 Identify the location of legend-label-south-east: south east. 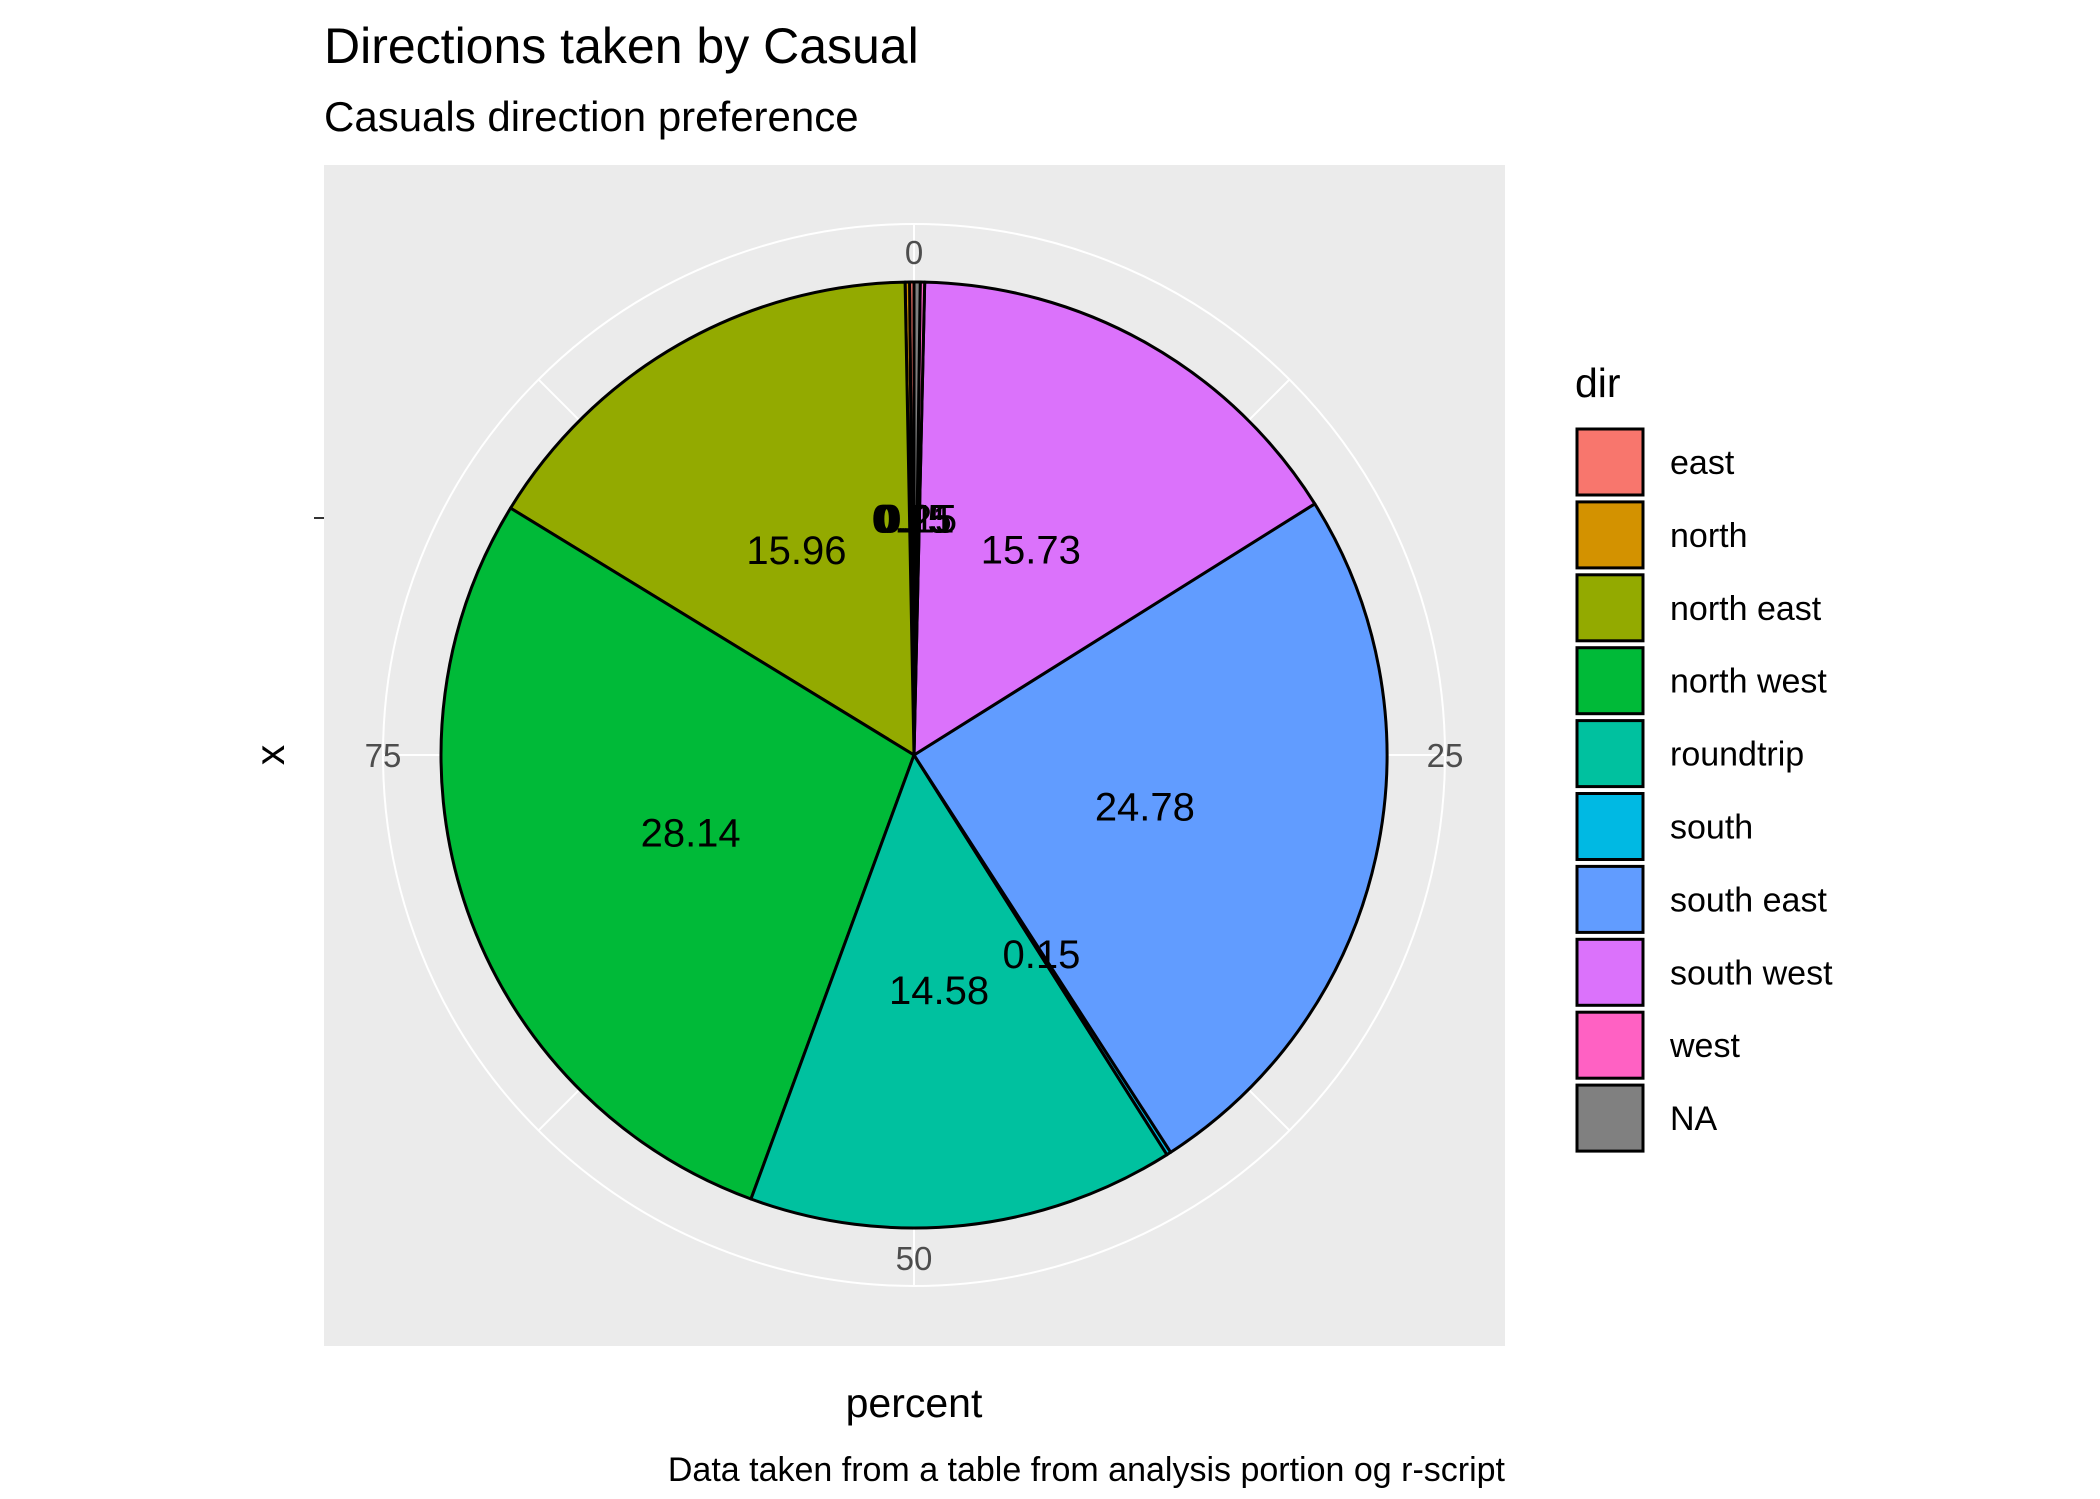
(1748, 900).